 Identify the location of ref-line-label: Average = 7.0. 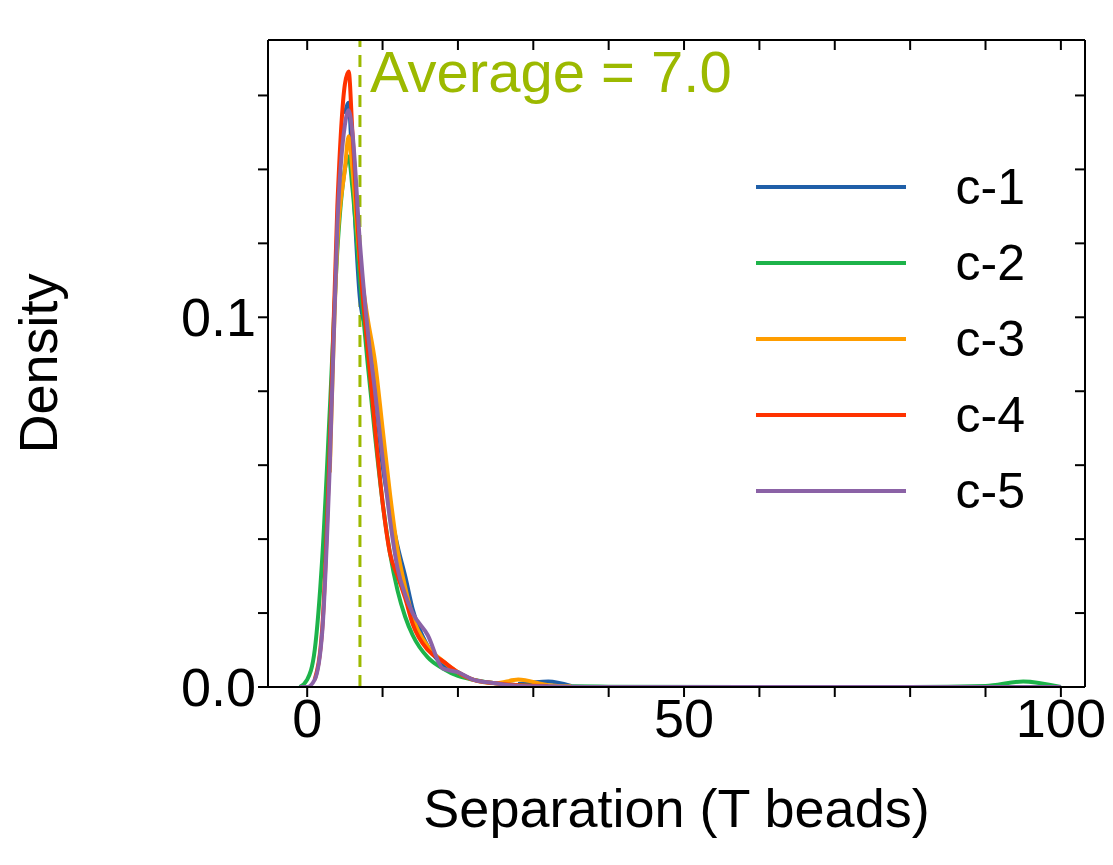
(550, 71).